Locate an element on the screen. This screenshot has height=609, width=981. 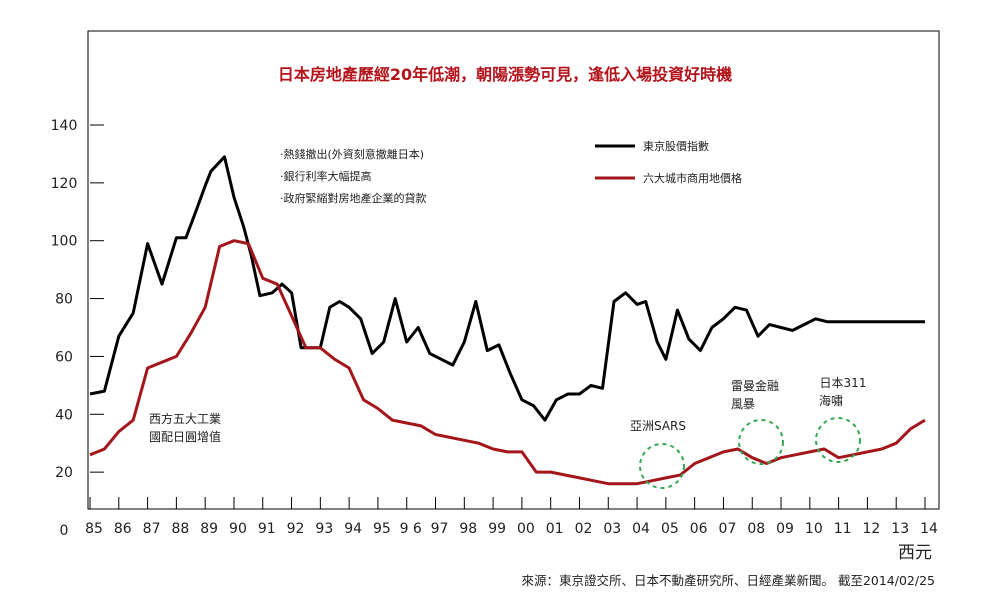
y-tick-label: 40 is located at coordinates (64, 415).